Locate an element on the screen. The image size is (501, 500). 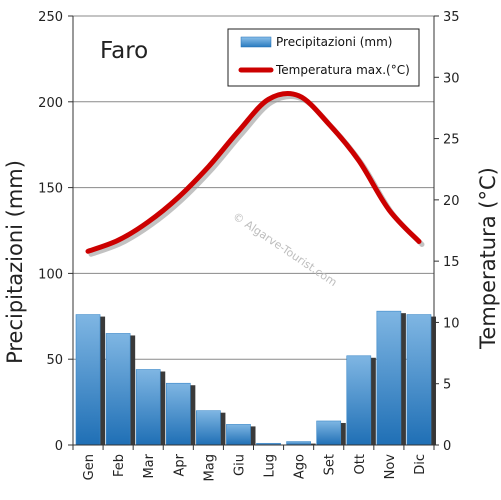
y2-tick-label: 0 is located at coordinates (447, 446).